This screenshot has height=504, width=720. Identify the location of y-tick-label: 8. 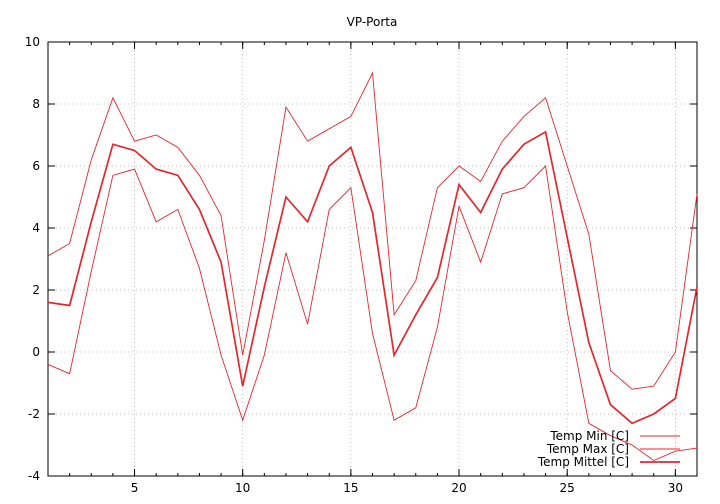
(36, 104).